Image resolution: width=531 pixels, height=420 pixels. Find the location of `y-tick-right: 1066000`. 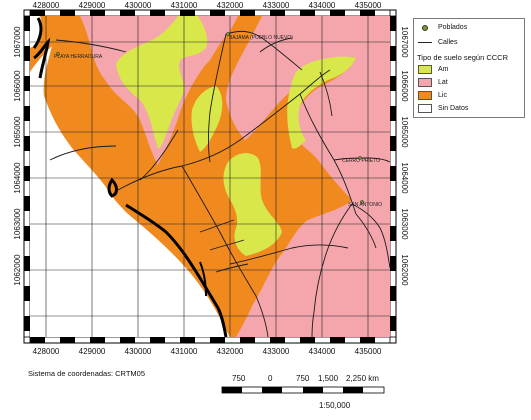

y-tick-right: 1066000 is located at coordinates (404, 86).